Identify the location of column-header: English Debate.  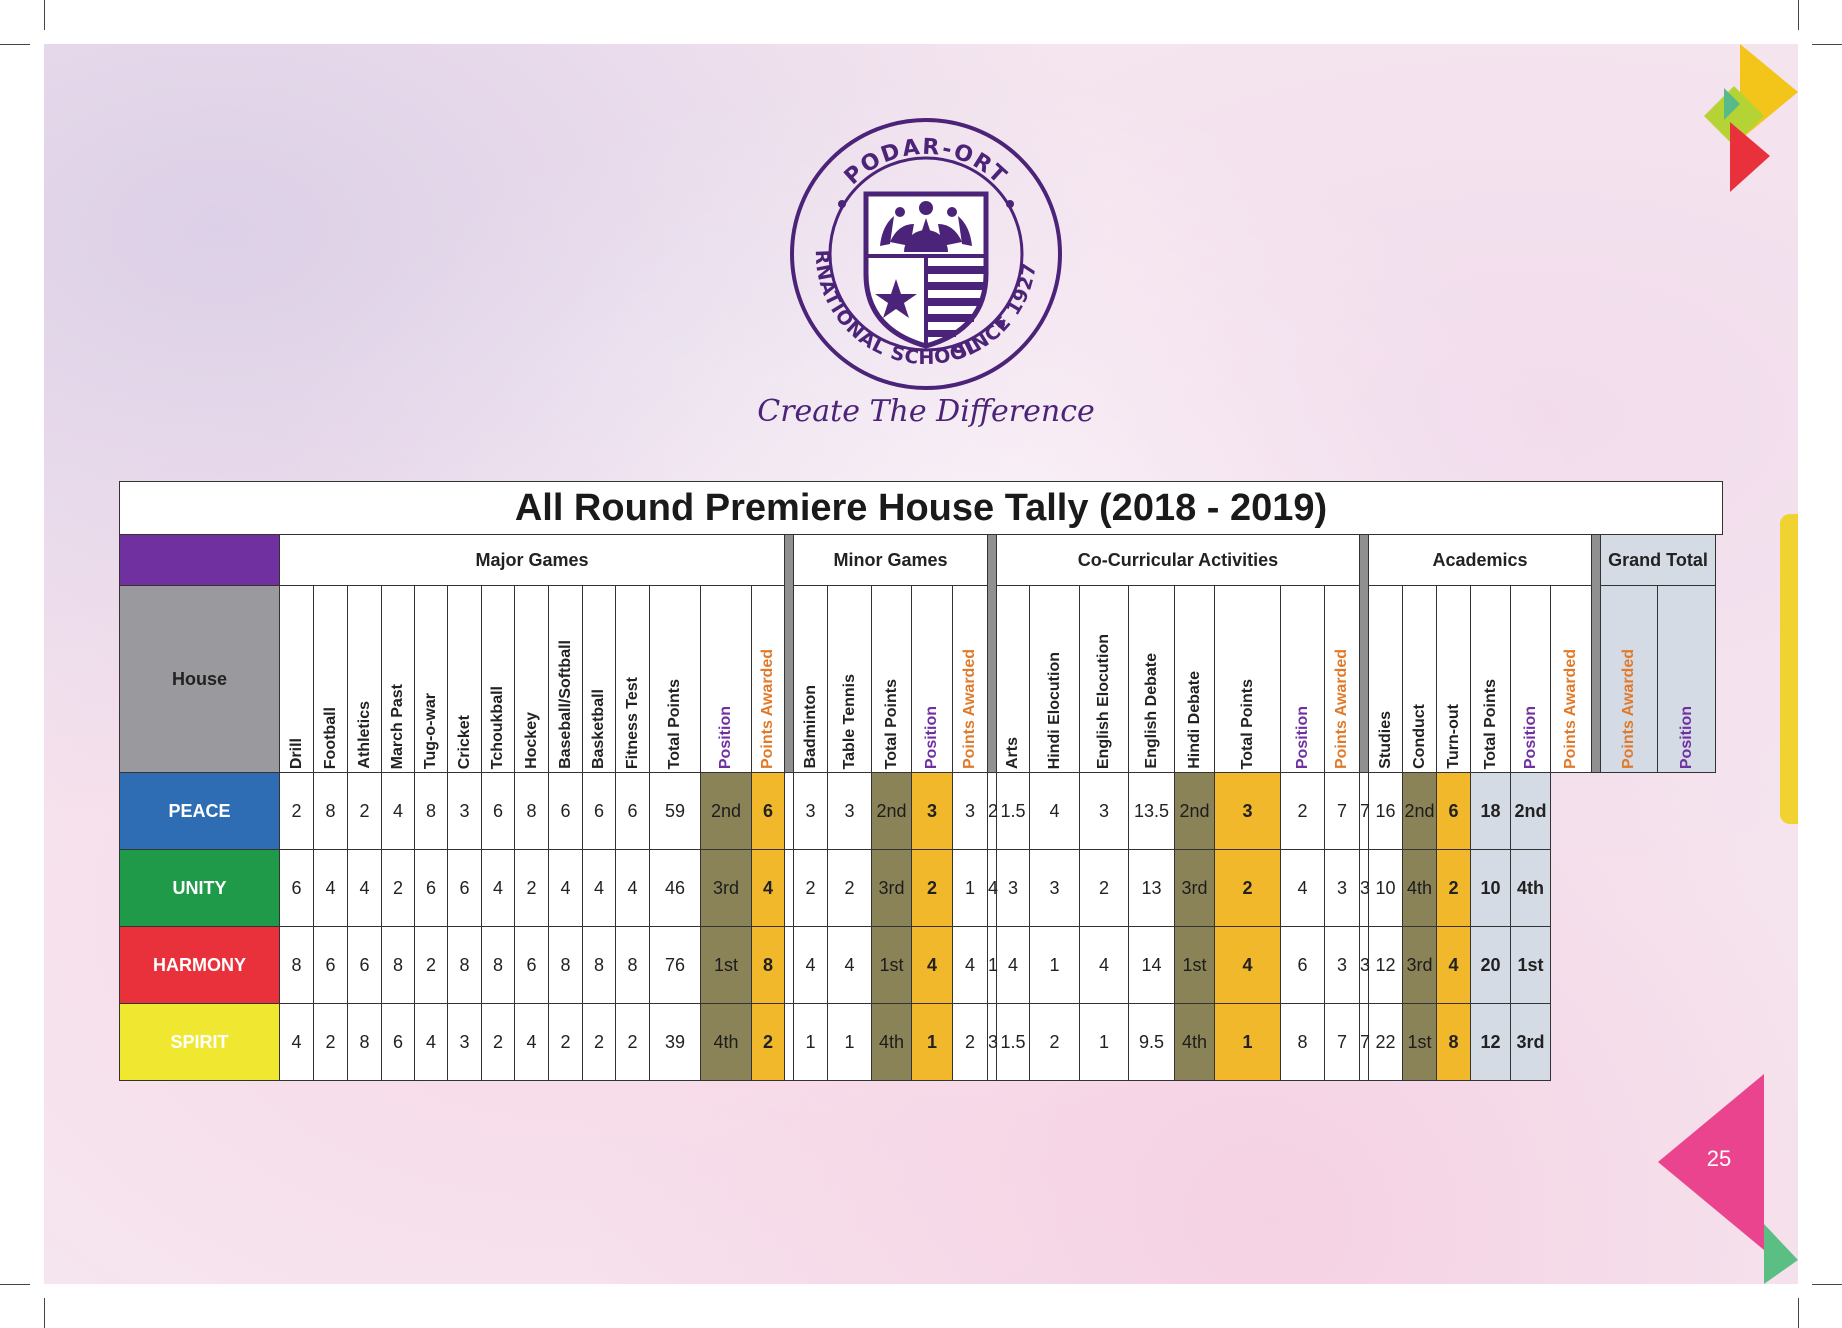
(1151, 679).